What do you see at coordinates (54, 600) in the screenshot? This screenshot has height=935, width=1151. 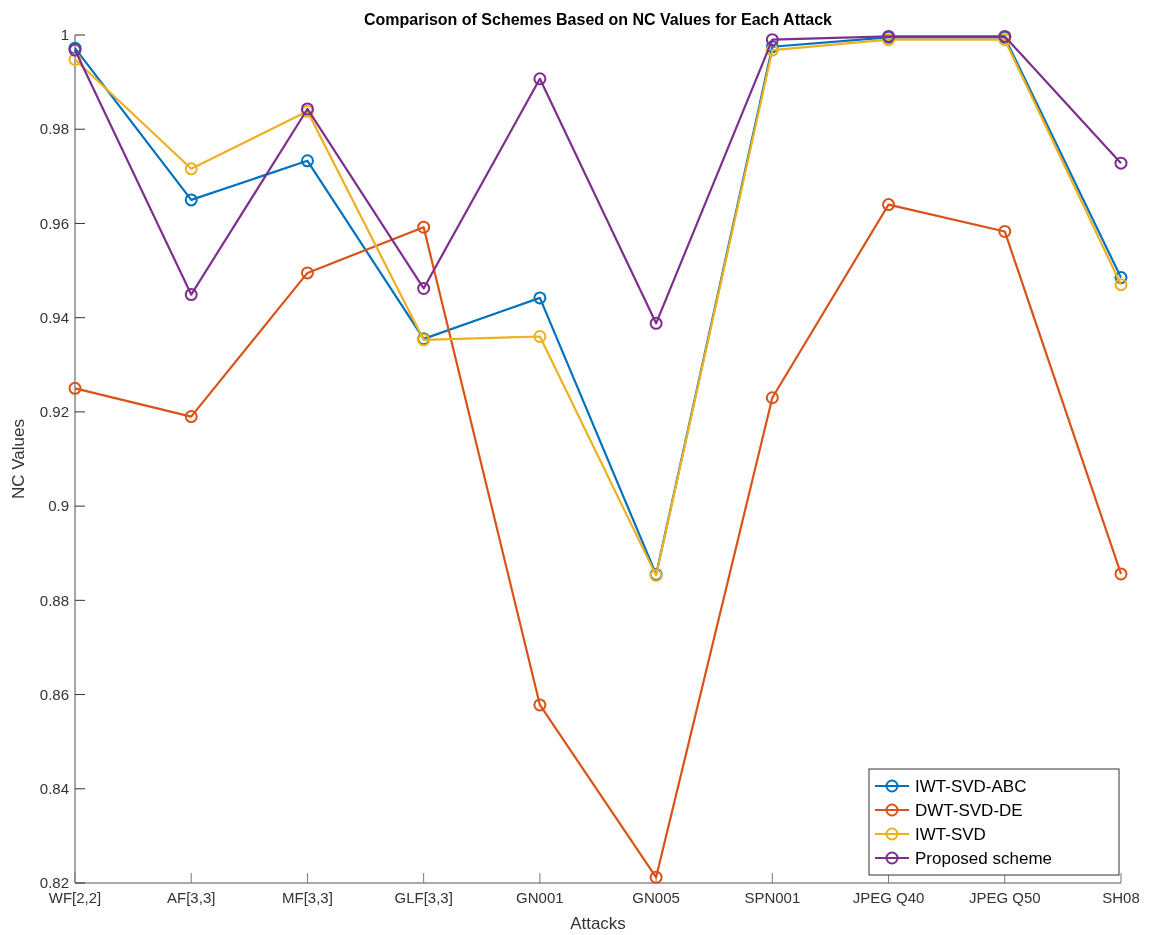 I see `y-tick-label: 0.88` at bounding box center [54, 600].